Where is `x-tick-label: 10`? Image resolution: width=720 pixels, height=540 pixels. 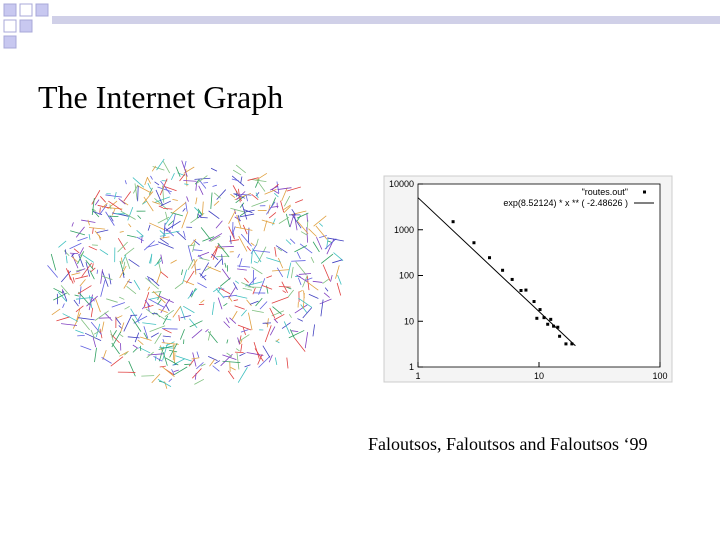 x-tick-label: 10 is located at coordinates (539, 376).